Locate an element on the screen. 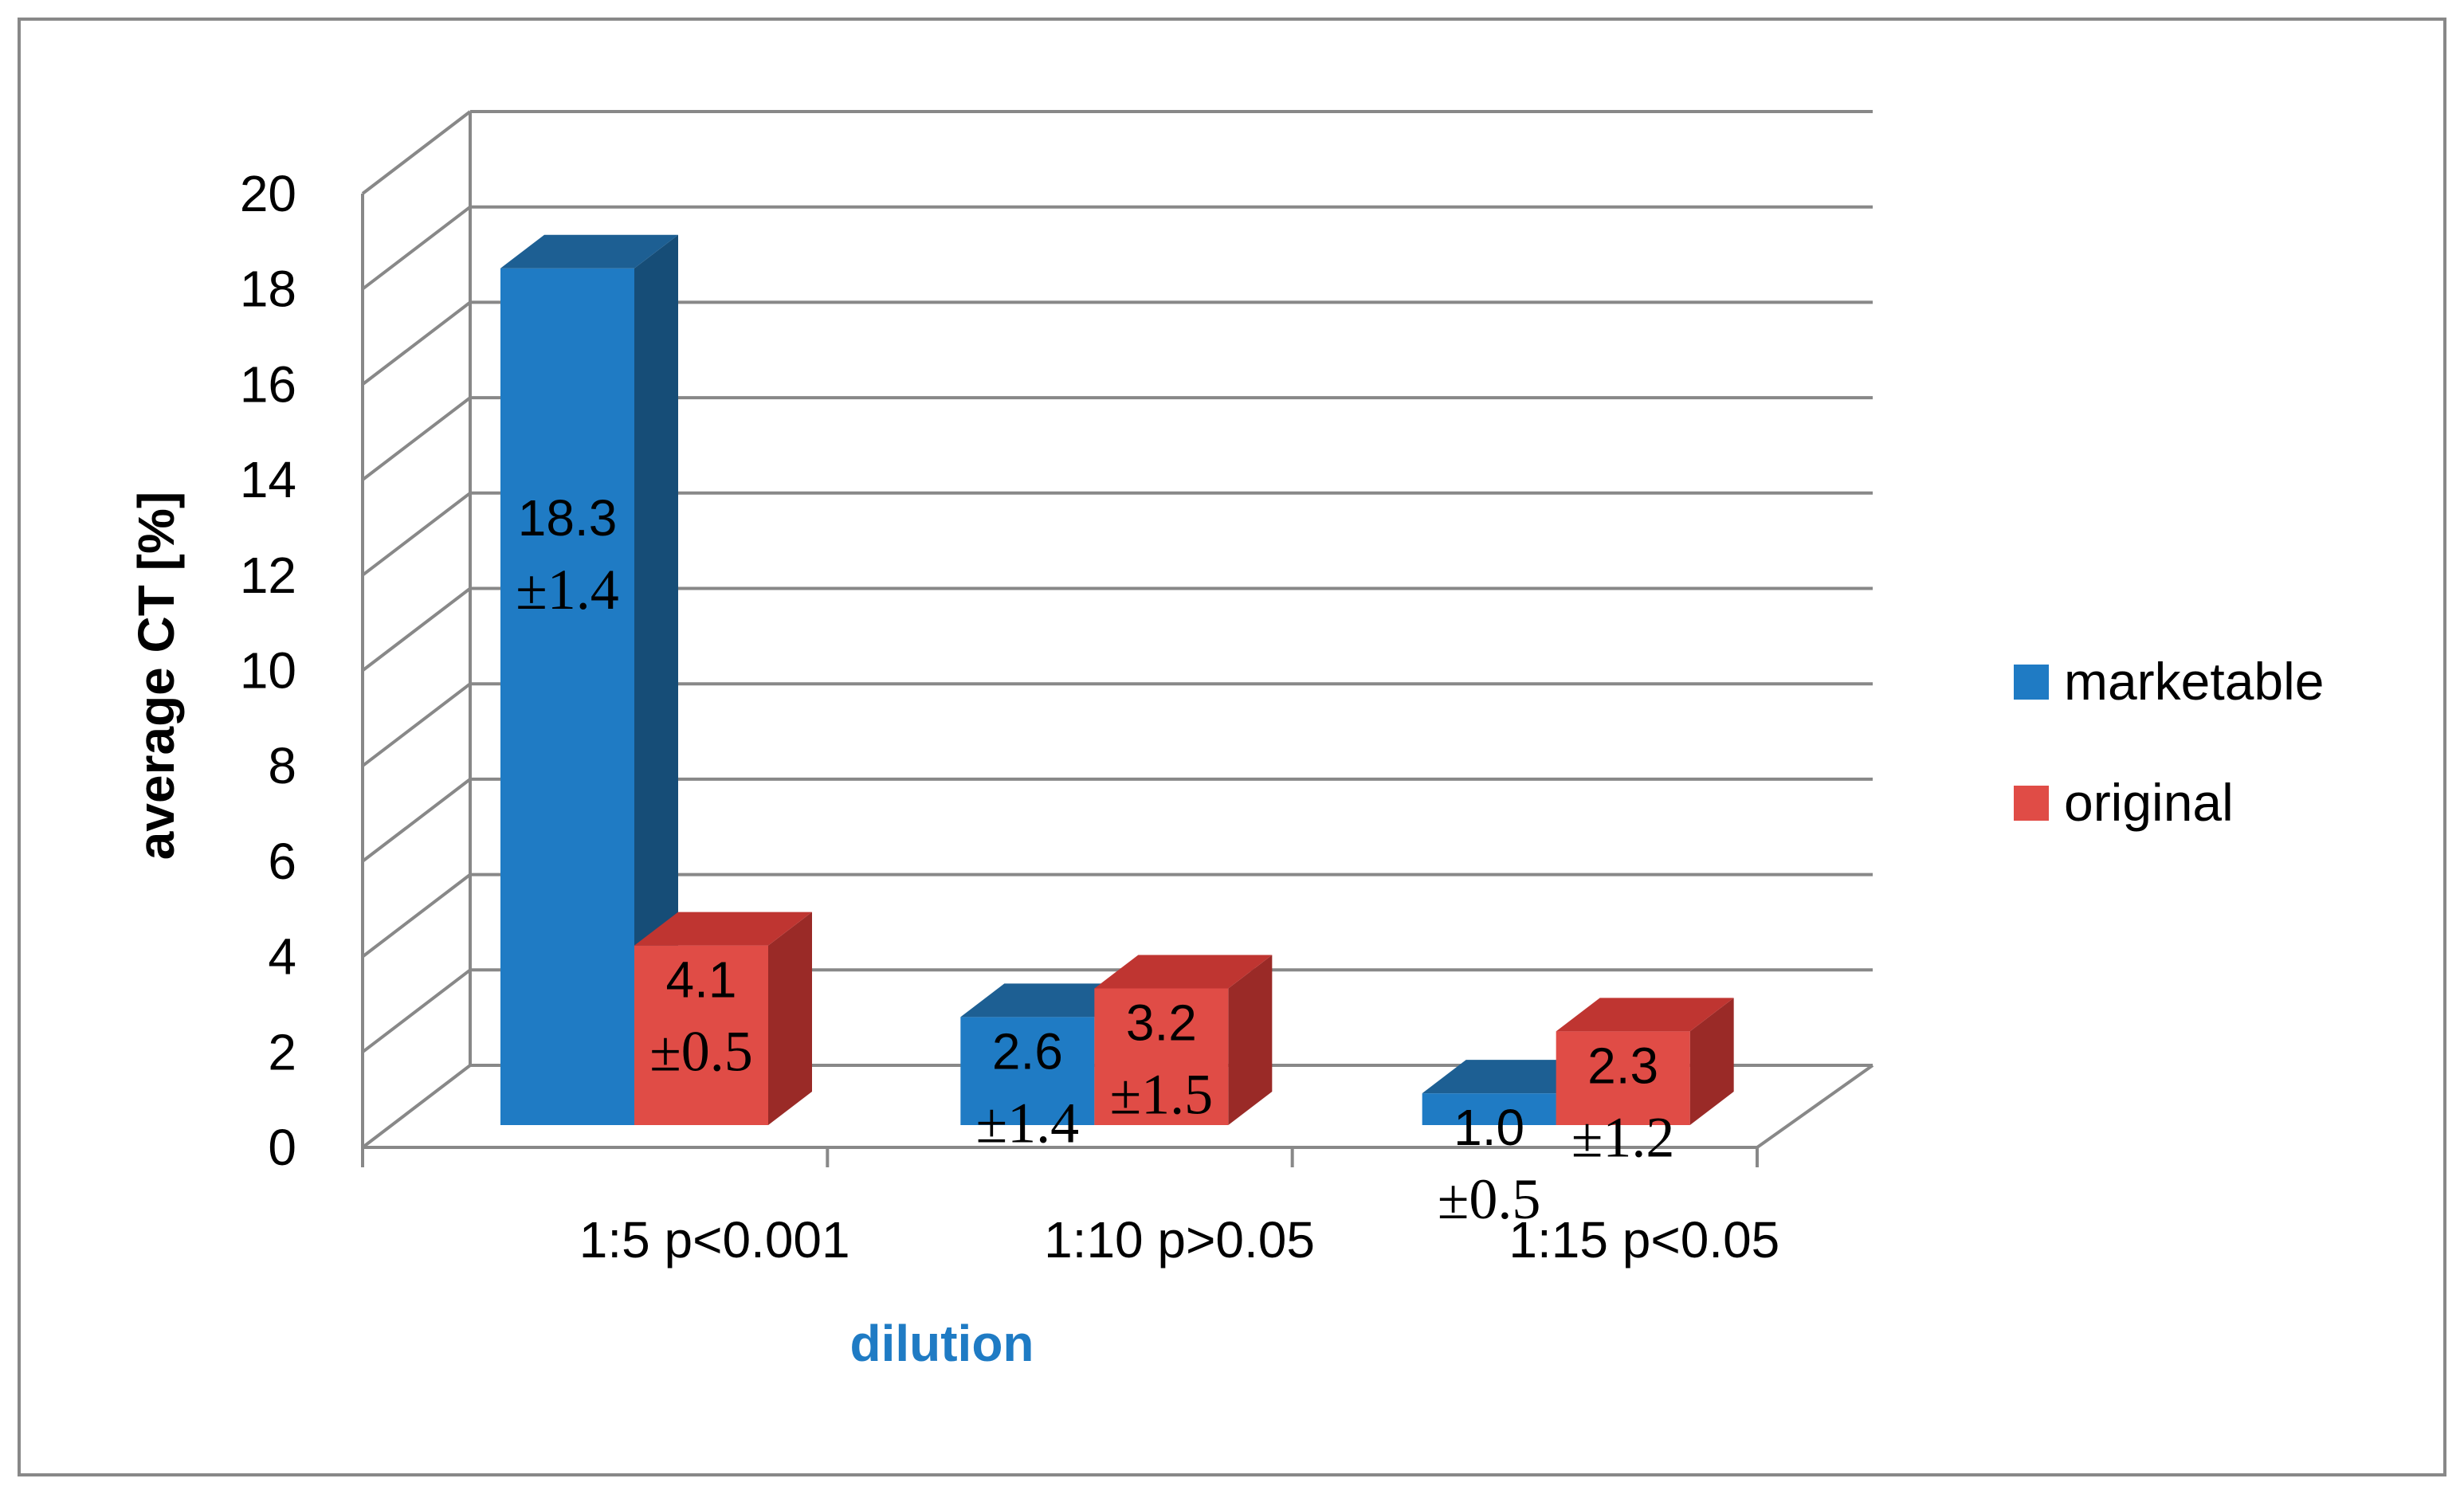  data-label-error: ±1.5 is located at coordinates (1162, 1094).